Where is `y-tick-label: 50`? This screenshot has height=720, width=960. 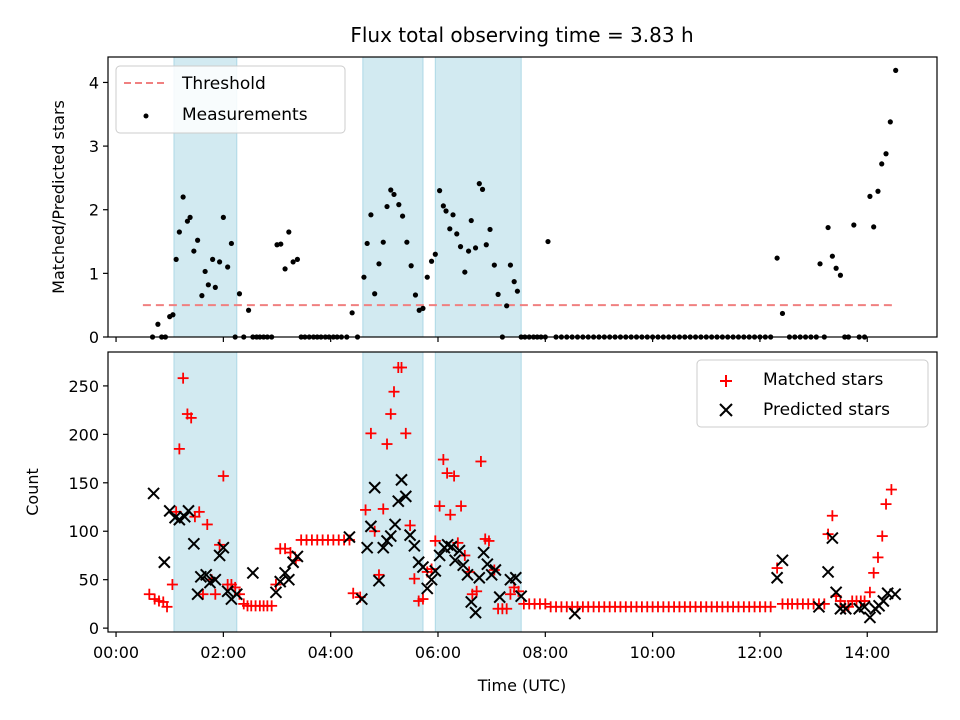 y-tick-label: 50 is located at coordinates (89, 580).